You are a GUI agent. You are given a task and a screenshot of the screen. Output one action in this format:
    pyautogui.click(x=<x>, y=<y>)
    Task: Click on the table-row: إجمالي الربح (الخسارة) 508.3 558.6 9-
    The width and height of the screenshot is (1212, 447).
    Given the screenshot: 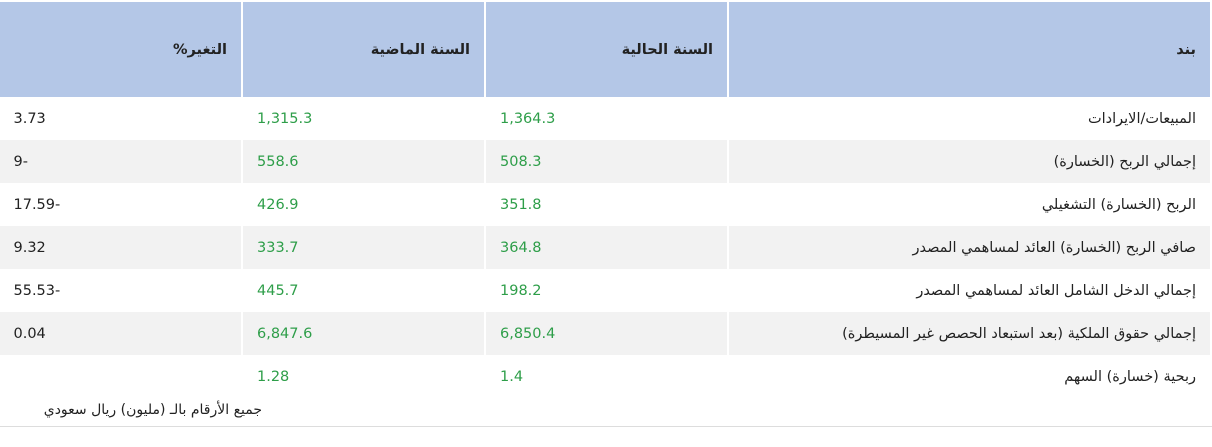 What is the action you would take?
    pyautogui.click(x=606, y=161)
    